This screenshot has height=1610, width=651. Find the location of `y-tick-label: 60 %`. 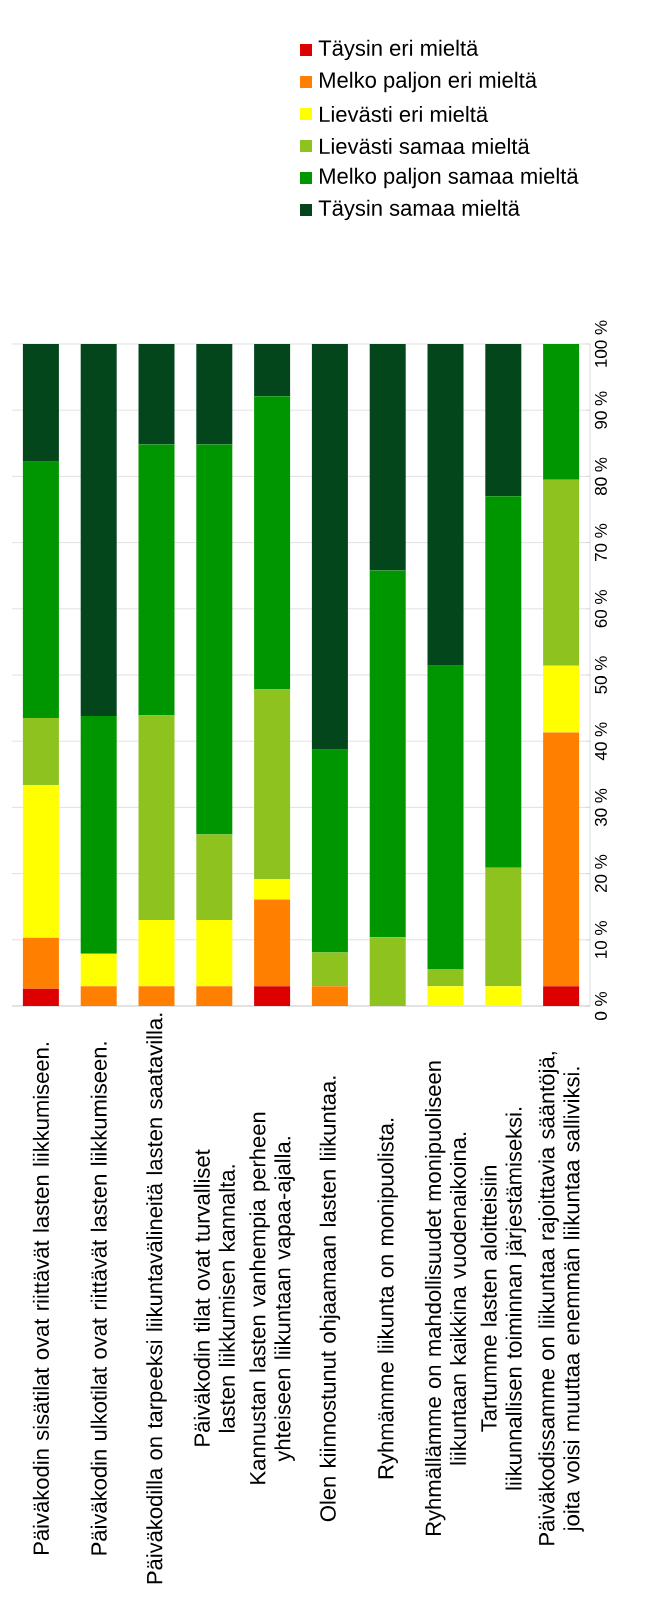

y-tick-label: 60 % is located at coordinates (600, 609).